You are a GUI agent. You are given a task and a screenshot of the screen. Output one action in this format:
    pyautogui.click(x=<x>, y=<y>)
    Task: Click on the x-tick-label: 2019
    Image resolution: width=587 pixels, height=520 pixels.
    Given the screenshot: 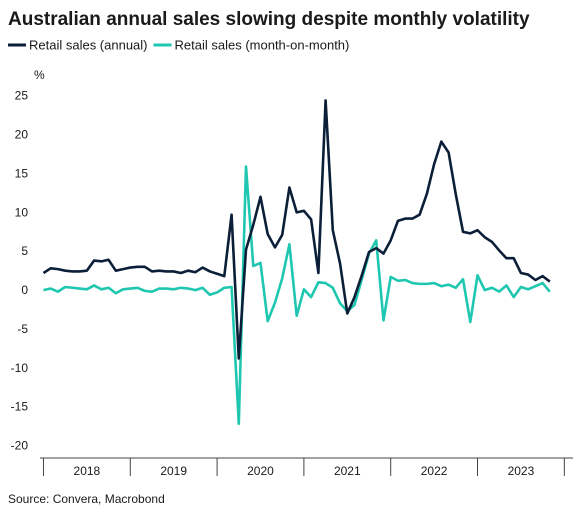 What is the action you would take?
    pyautogui.click(x=173, y=471)
    